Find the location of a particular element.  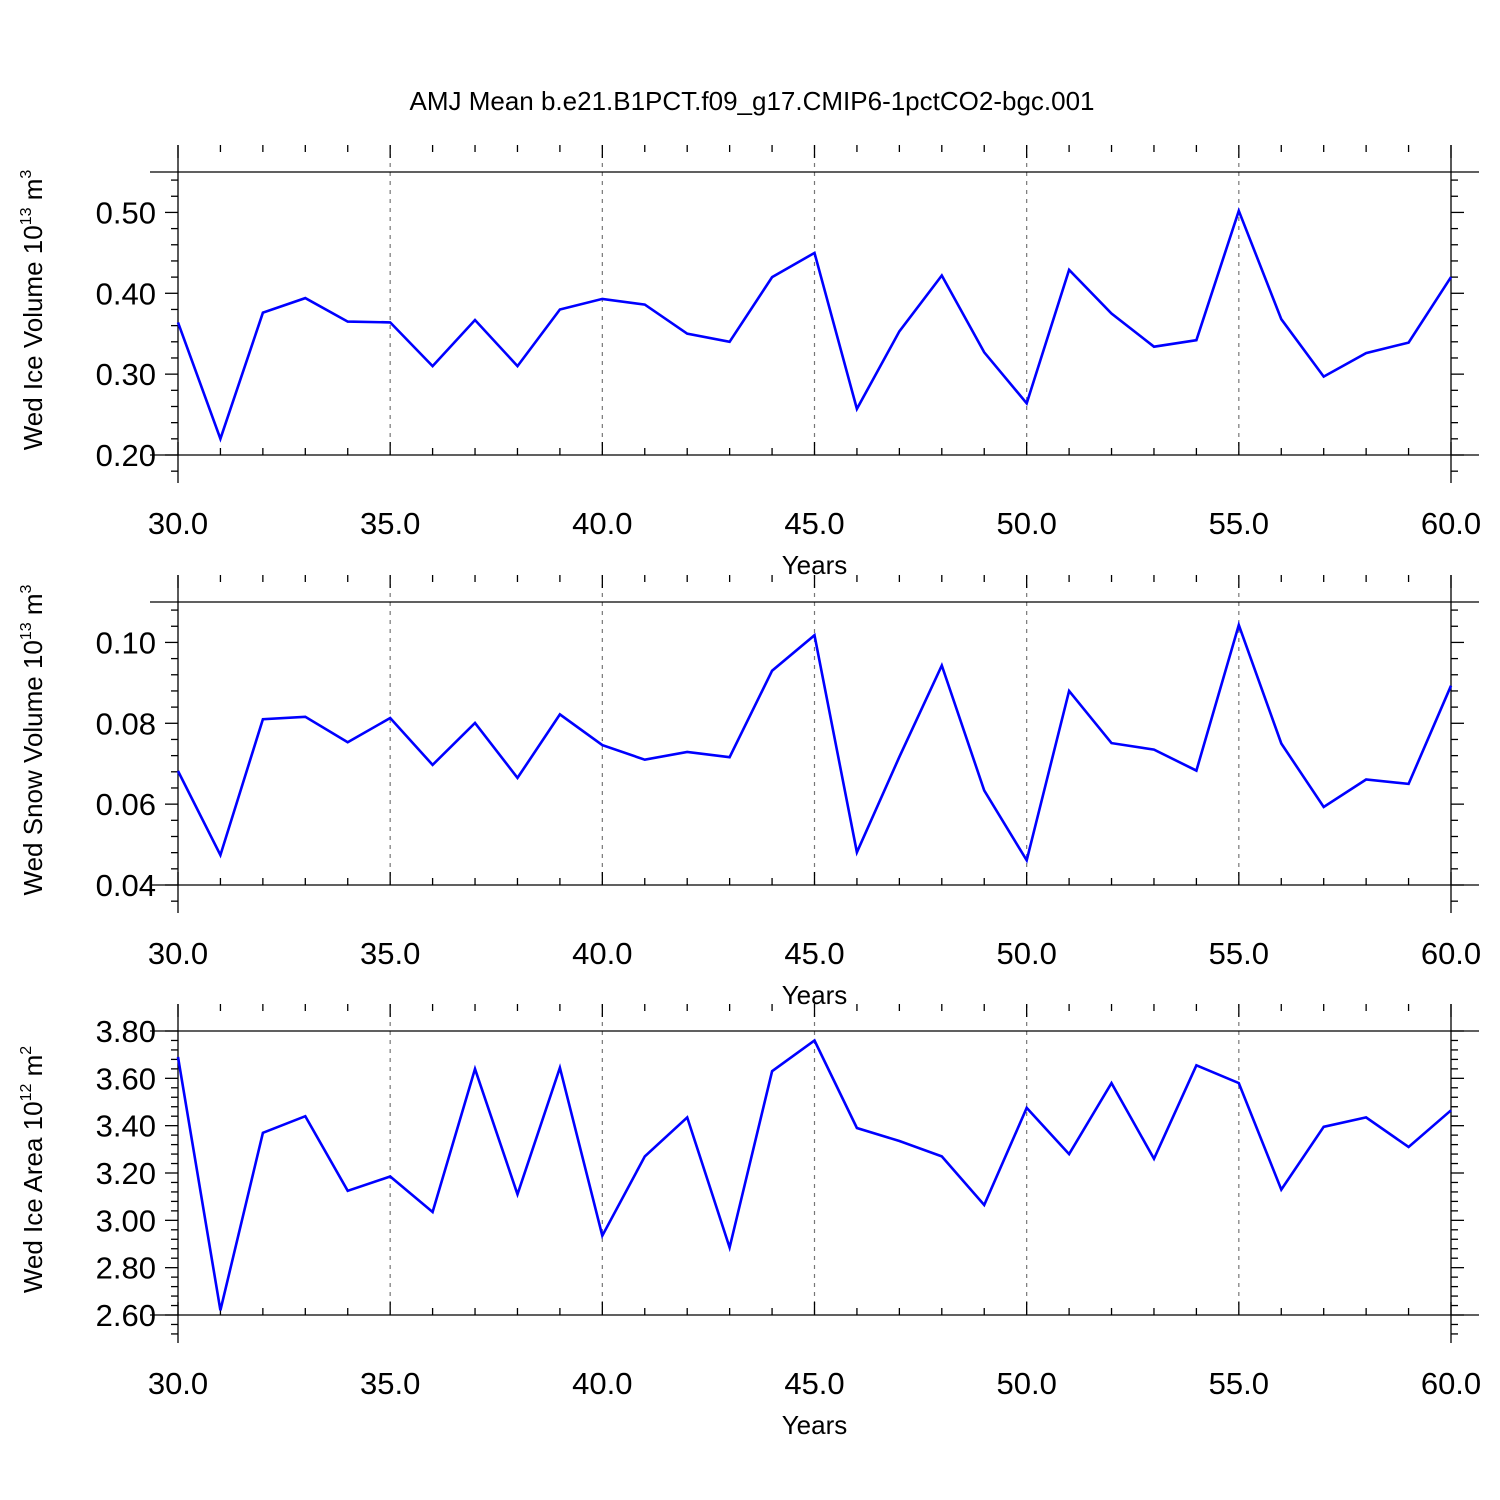

y-axis-label: Wed Snow Volume 1013 m3 is located at coordinates (33, 739).